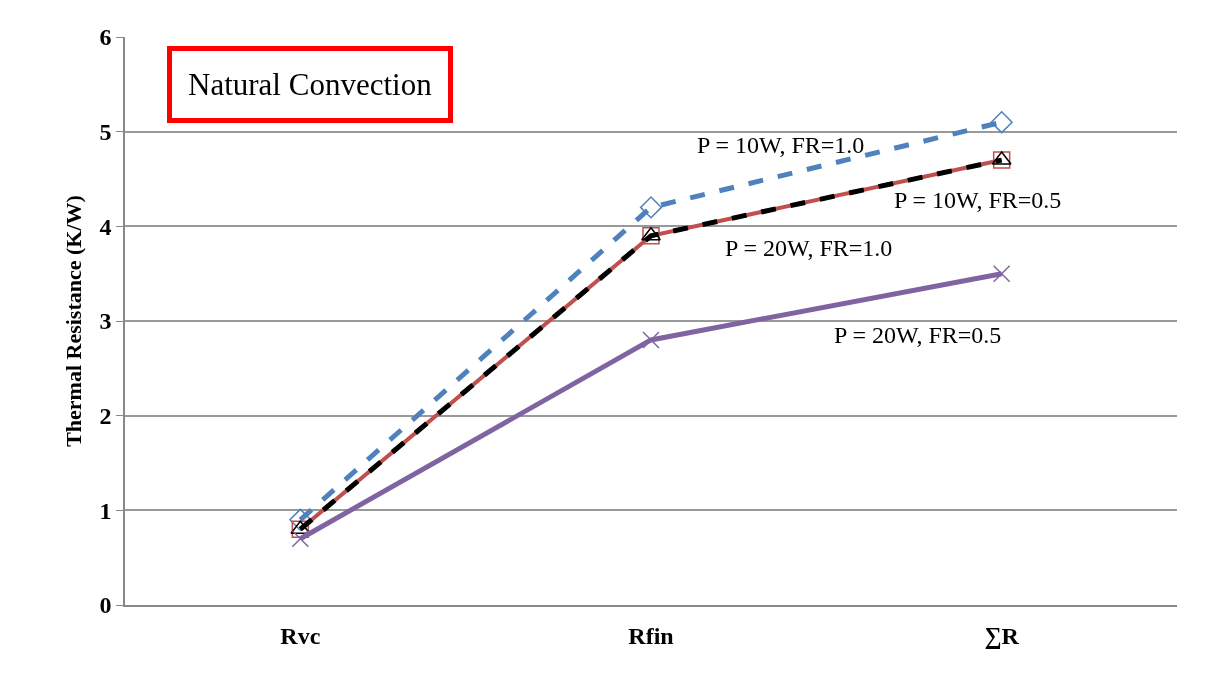  I want to click on y-axis-title: Thermal Resistance (K/W), so click(73, 321).